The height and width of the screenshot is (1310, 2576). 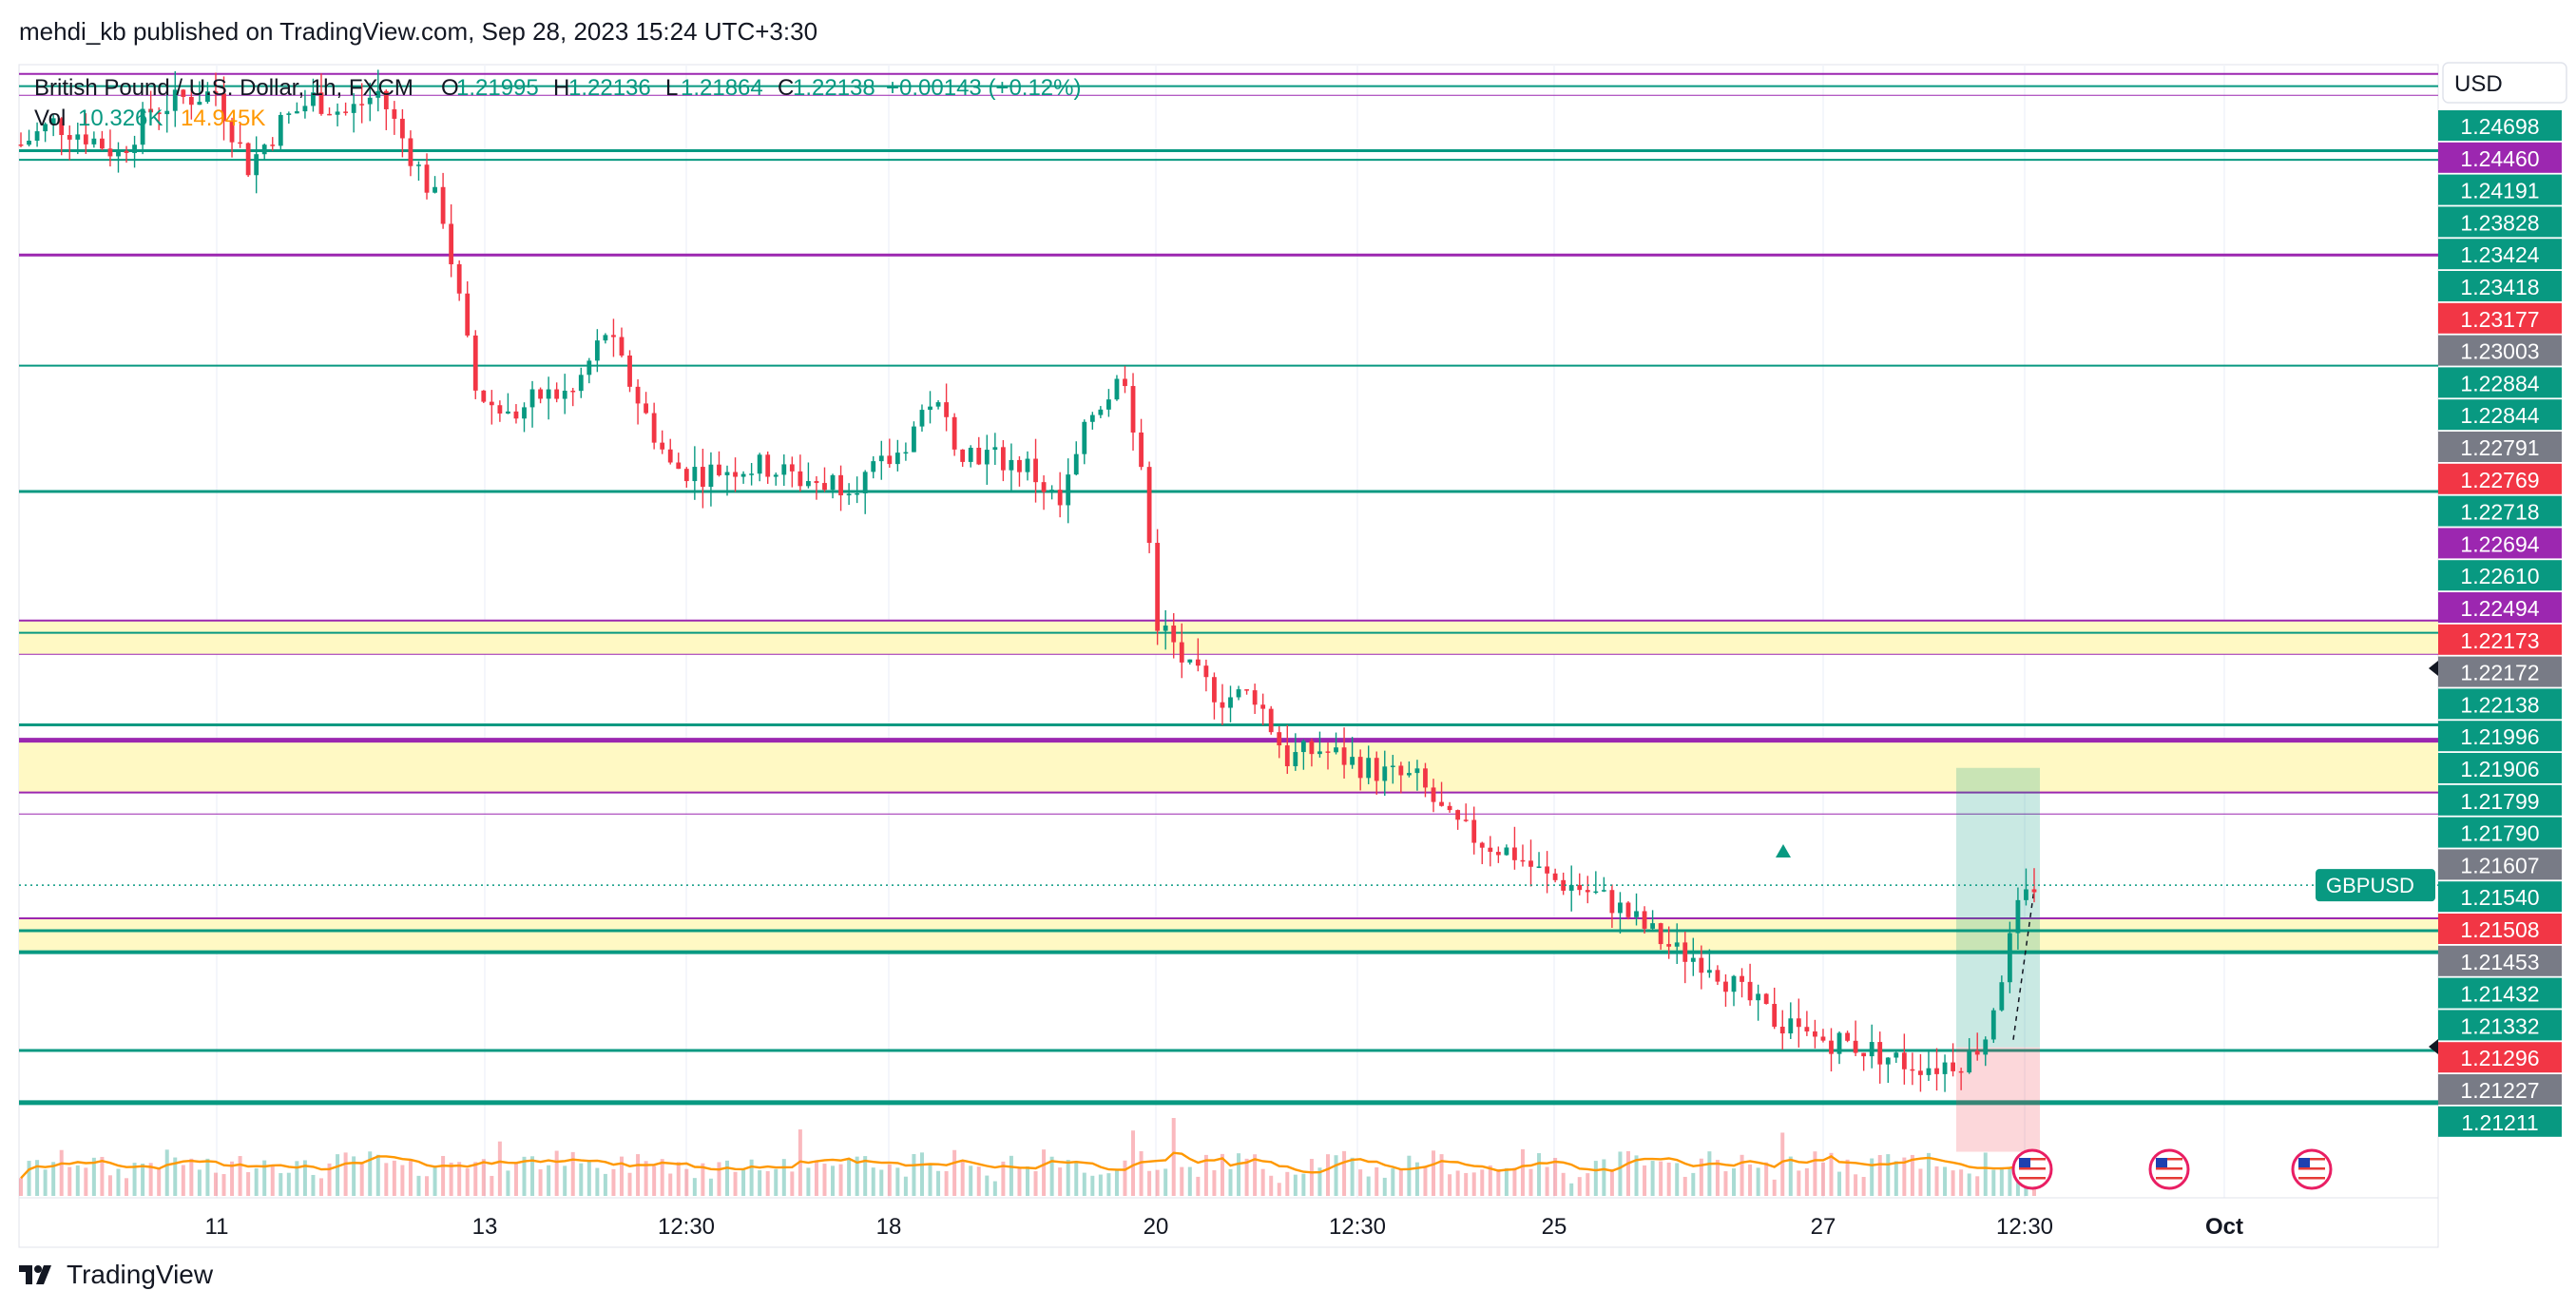 I want to click on alert-arrow-icon, so click(x=2434, y=668).